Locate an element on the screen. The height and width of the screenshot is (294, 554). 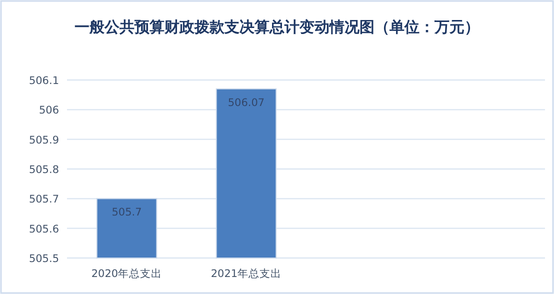
data-label: 505.7 is located at coordinates (127, 212).